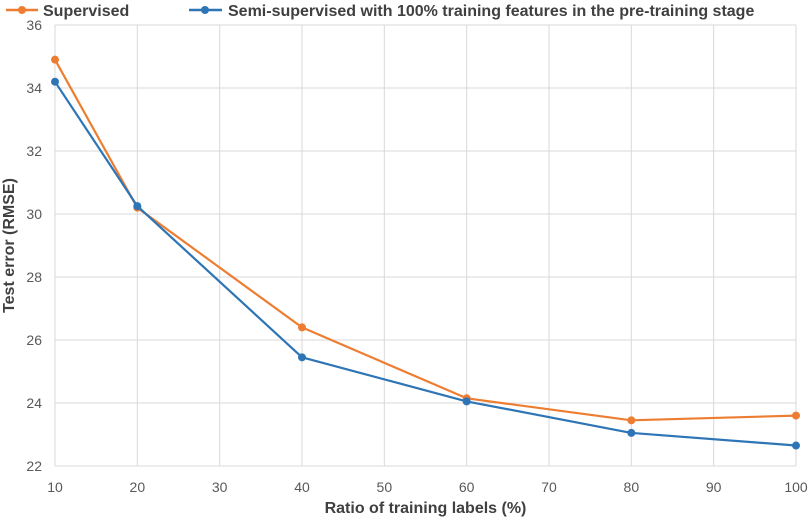  What do you see at coordinates (302, 487) in the screenshot?
I see `x-tick-label: 40` at bounding box center [302, 487].